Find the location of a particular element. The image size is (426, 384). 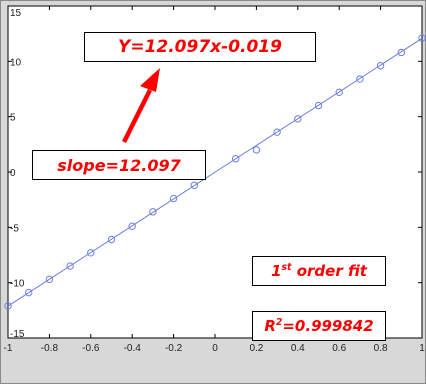

x-tick-label: 0 is located at coordinates (215, 348).